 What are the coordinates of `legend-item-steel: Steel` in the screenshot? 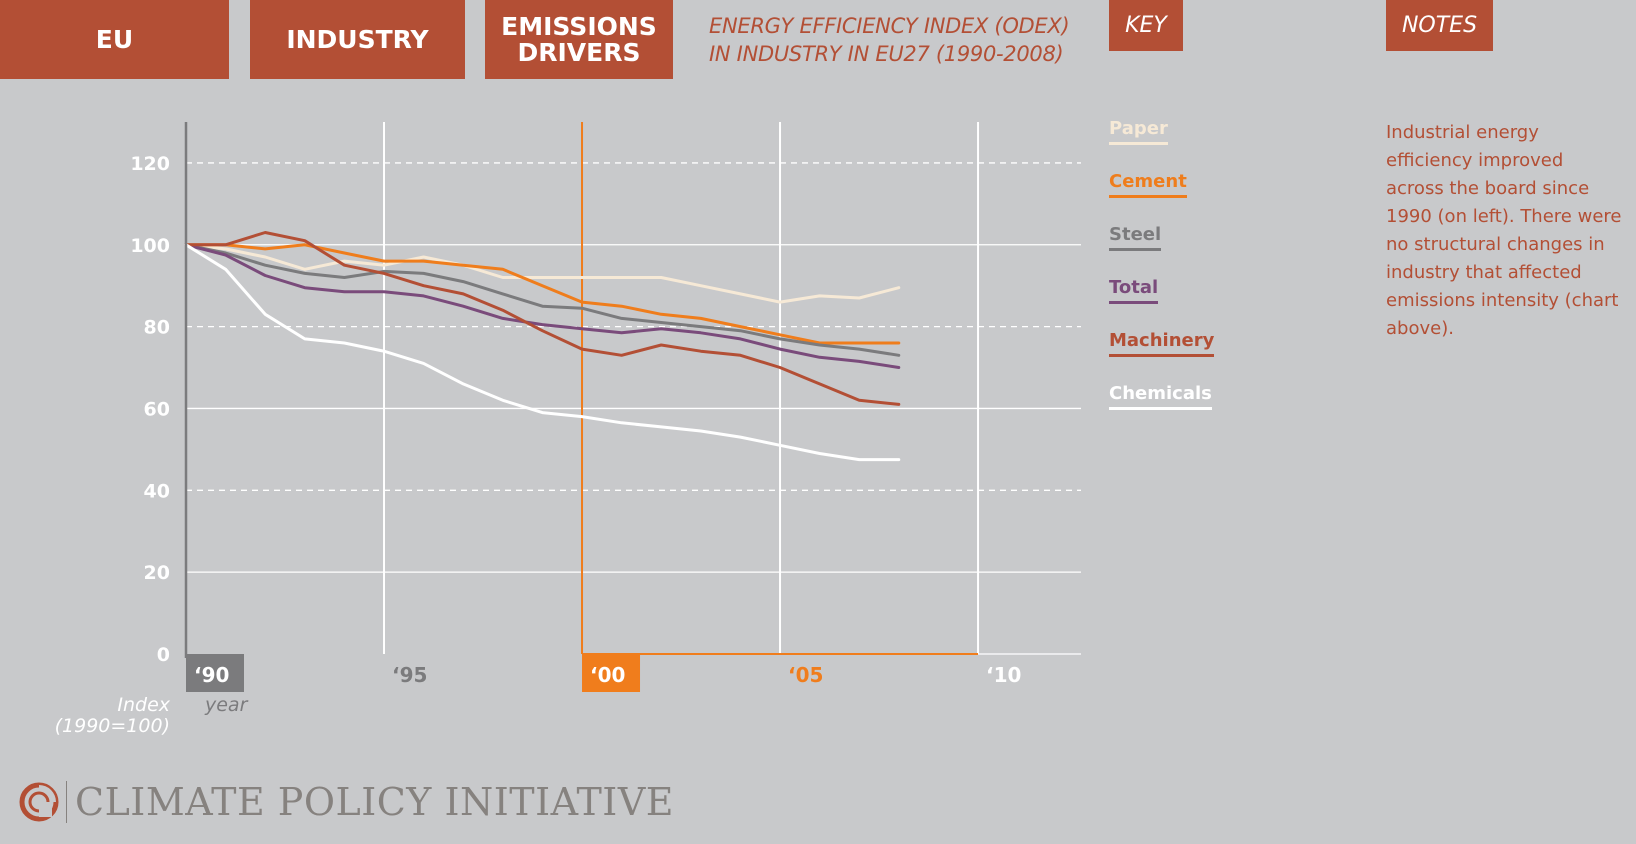 It's located at (1135, 237).